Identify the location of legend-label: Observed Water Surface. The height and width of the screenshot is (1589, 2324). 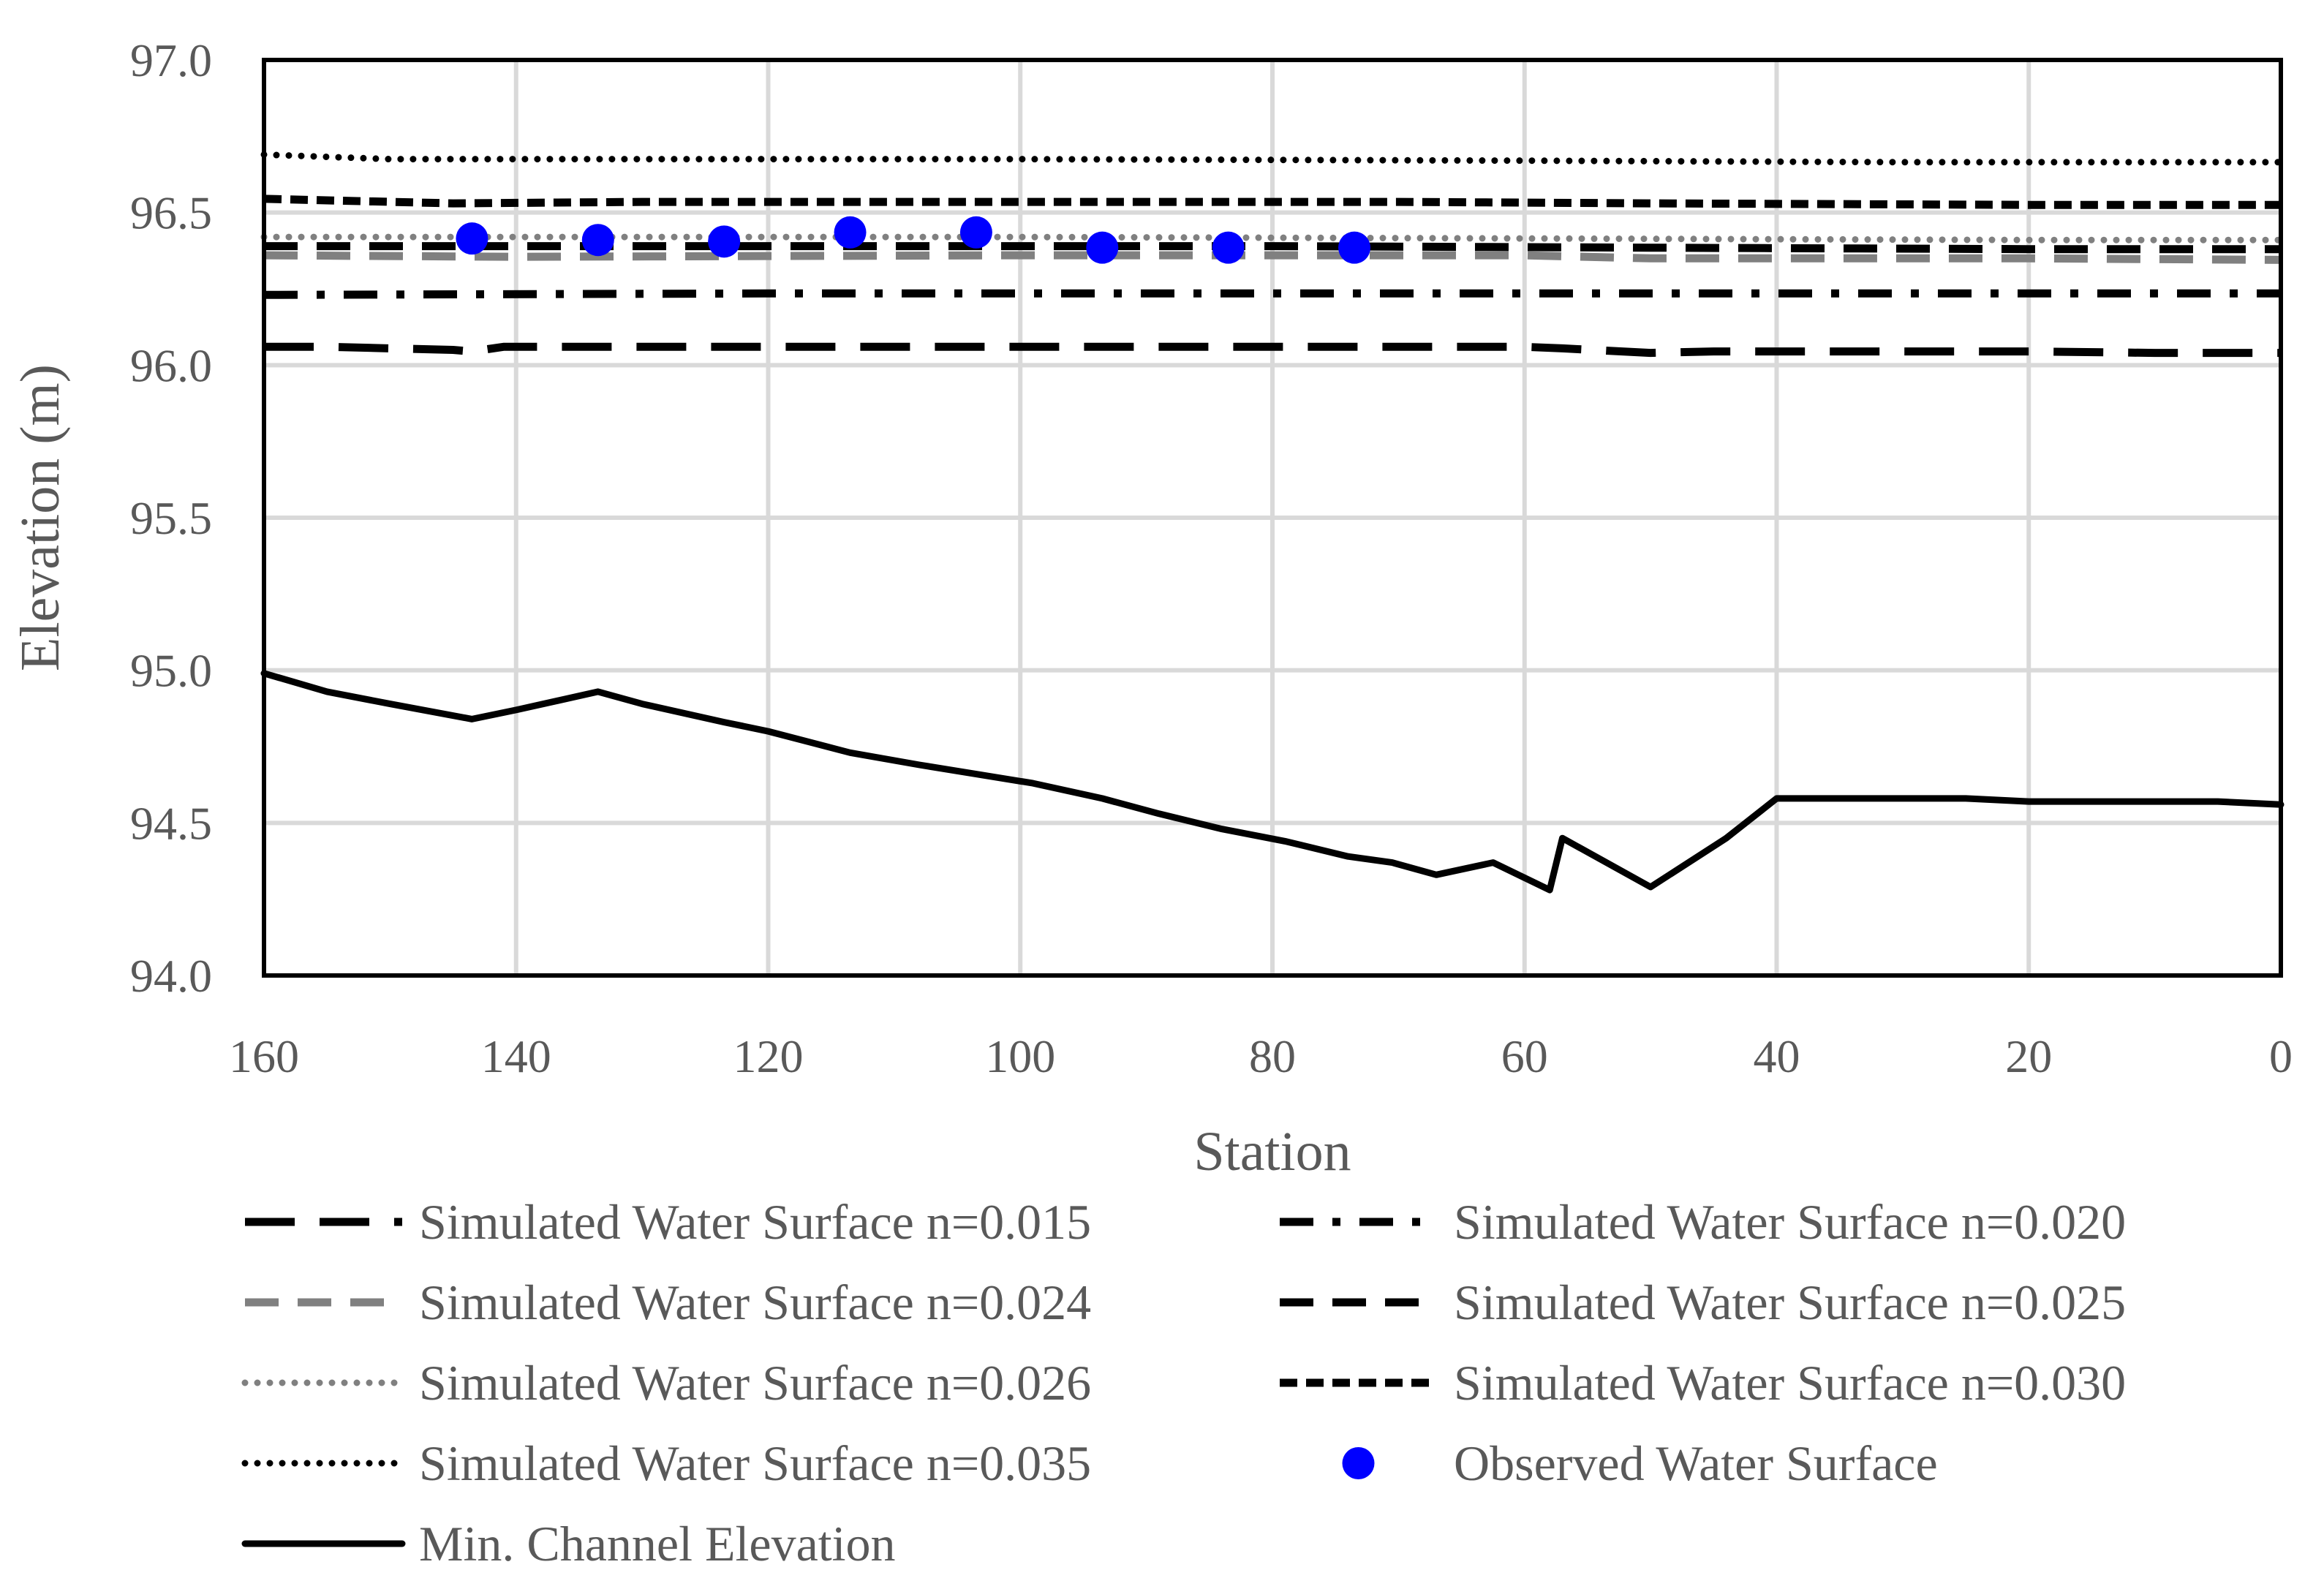
(1696, 1463).